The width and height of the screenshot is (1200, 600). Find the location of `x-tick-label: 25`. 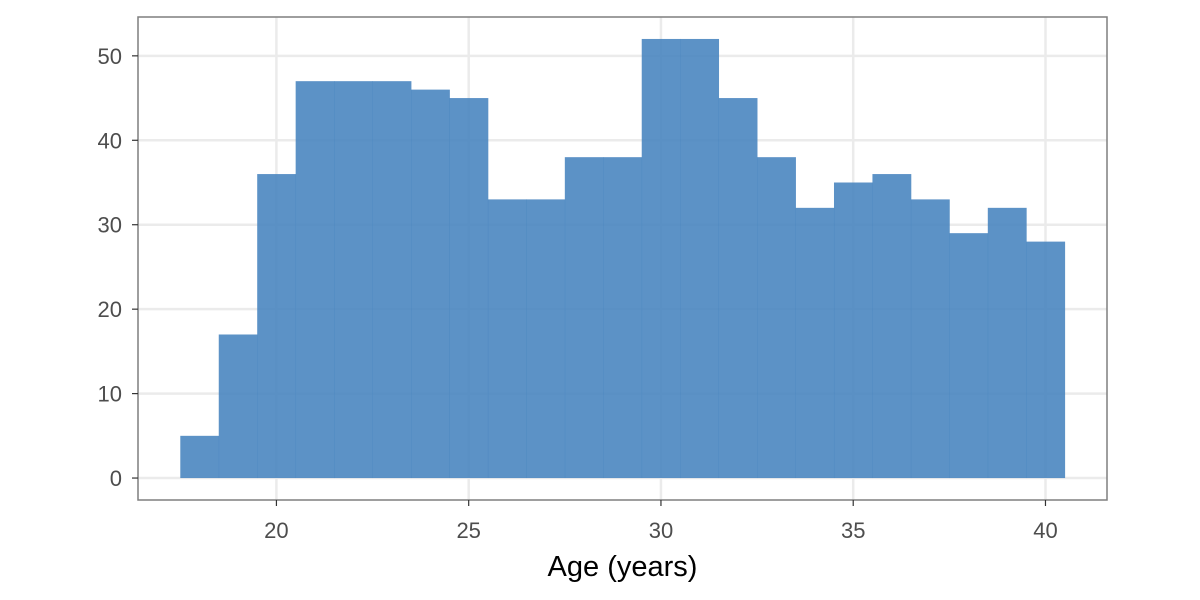

x-tick-label: 25 is located at coordinates (468, 530).